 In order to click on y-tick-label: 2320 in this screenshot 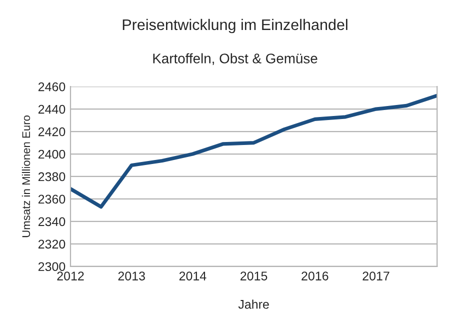, I will do `click(52, 244)`.